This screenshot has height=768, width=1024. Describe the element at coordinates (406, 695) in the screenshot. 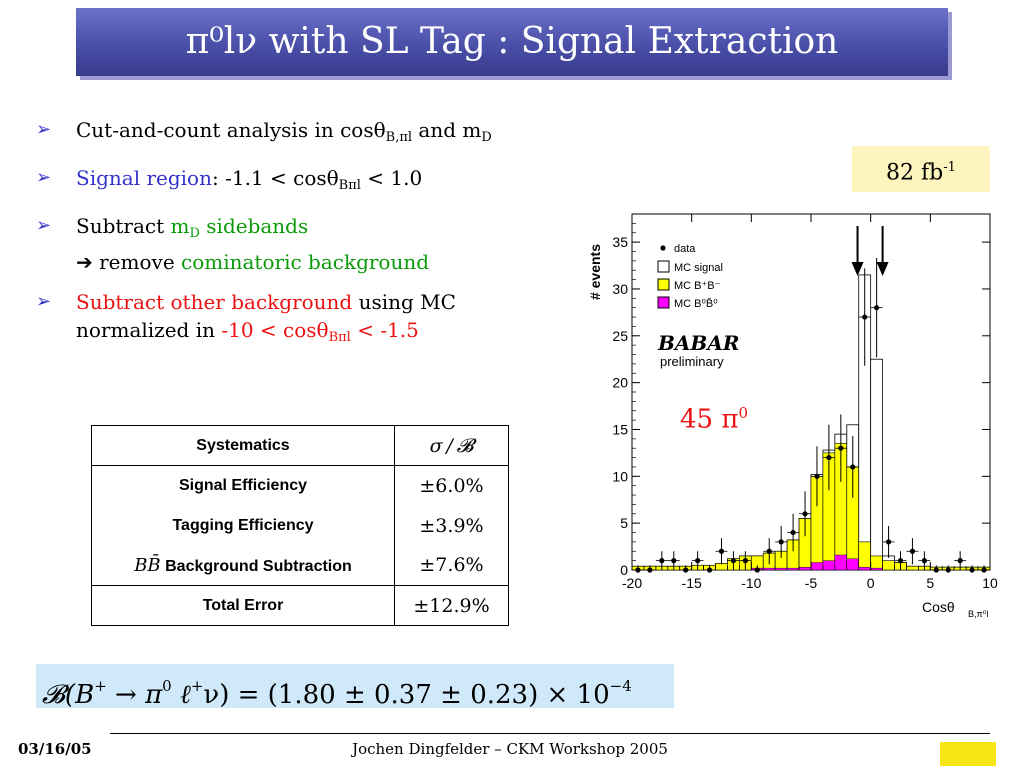

I see `formula-rest: ν) = (1.80 ± 0.37 ± 0.23) × 10` at that location.